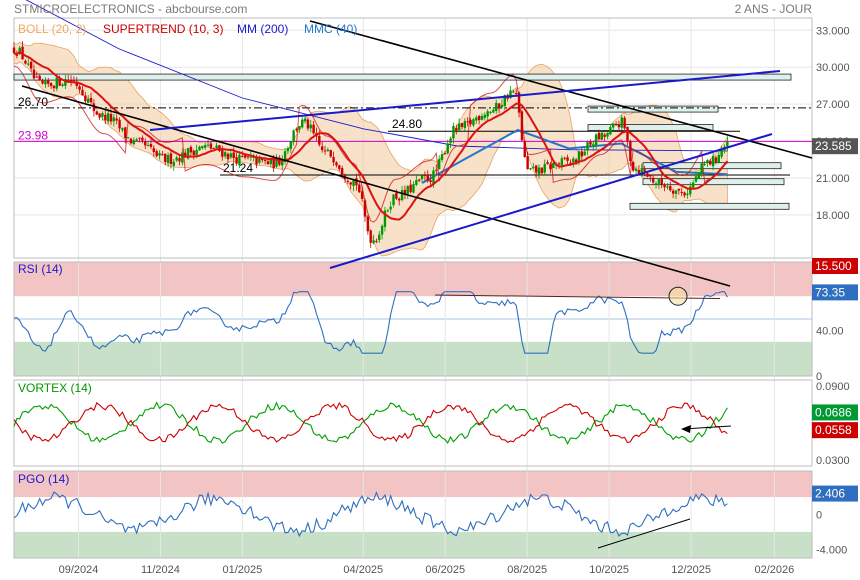 The height and width of the screenshot is (580, 860). I want to click on x-tick-label: 01/2025, so click(243, 570).